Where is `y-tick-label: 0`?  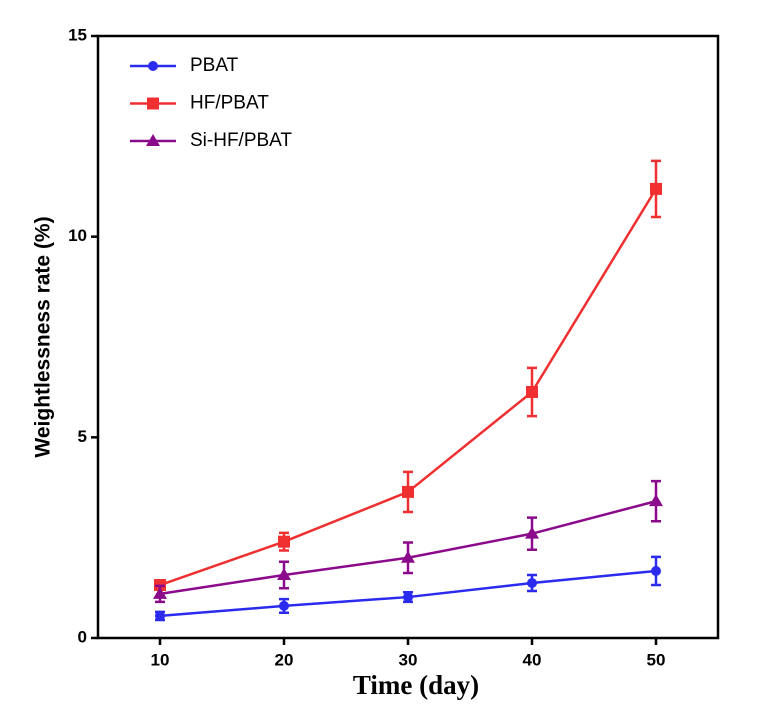
y-tick-label: 0 is located at coordinates (82, 636).